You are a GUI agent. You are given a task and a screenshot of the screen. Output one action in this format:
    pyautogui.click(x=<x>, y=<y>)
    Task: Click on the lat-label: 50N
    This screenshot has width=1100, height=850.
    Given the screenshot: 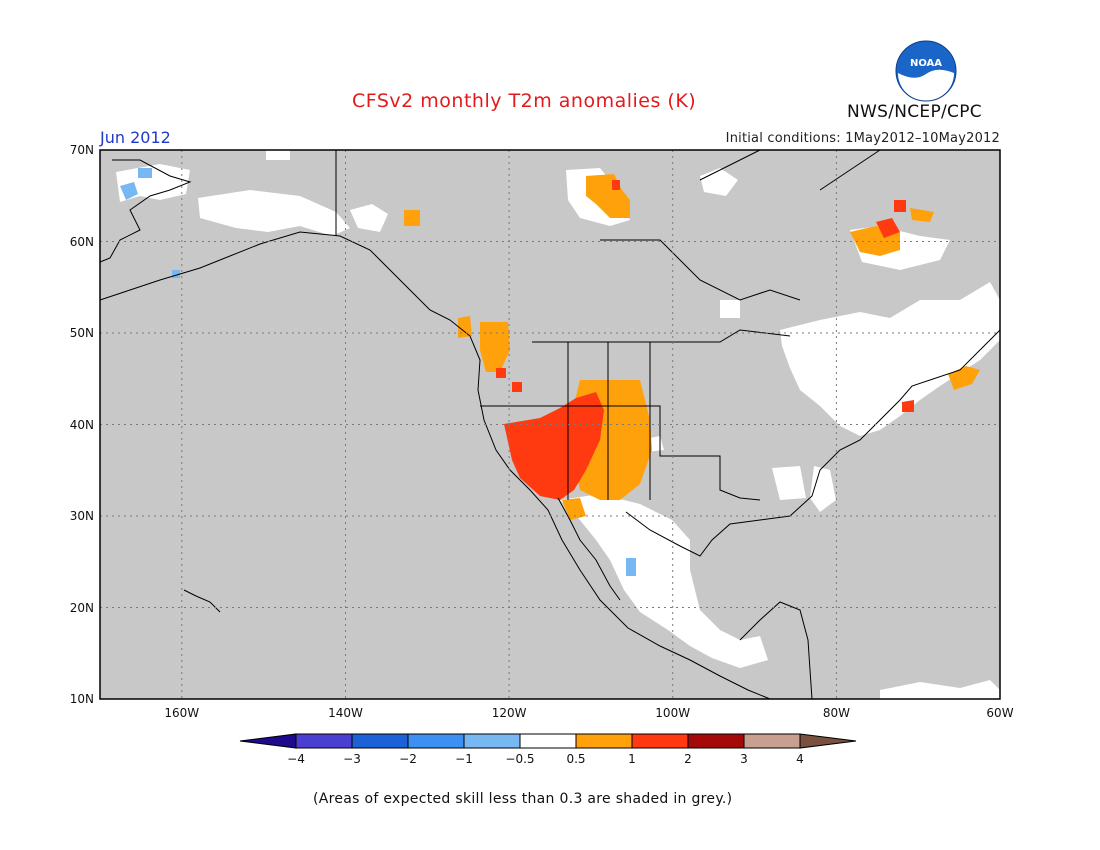 What is the action you would take?
    pyautogui.click(x=82, y=333)
    